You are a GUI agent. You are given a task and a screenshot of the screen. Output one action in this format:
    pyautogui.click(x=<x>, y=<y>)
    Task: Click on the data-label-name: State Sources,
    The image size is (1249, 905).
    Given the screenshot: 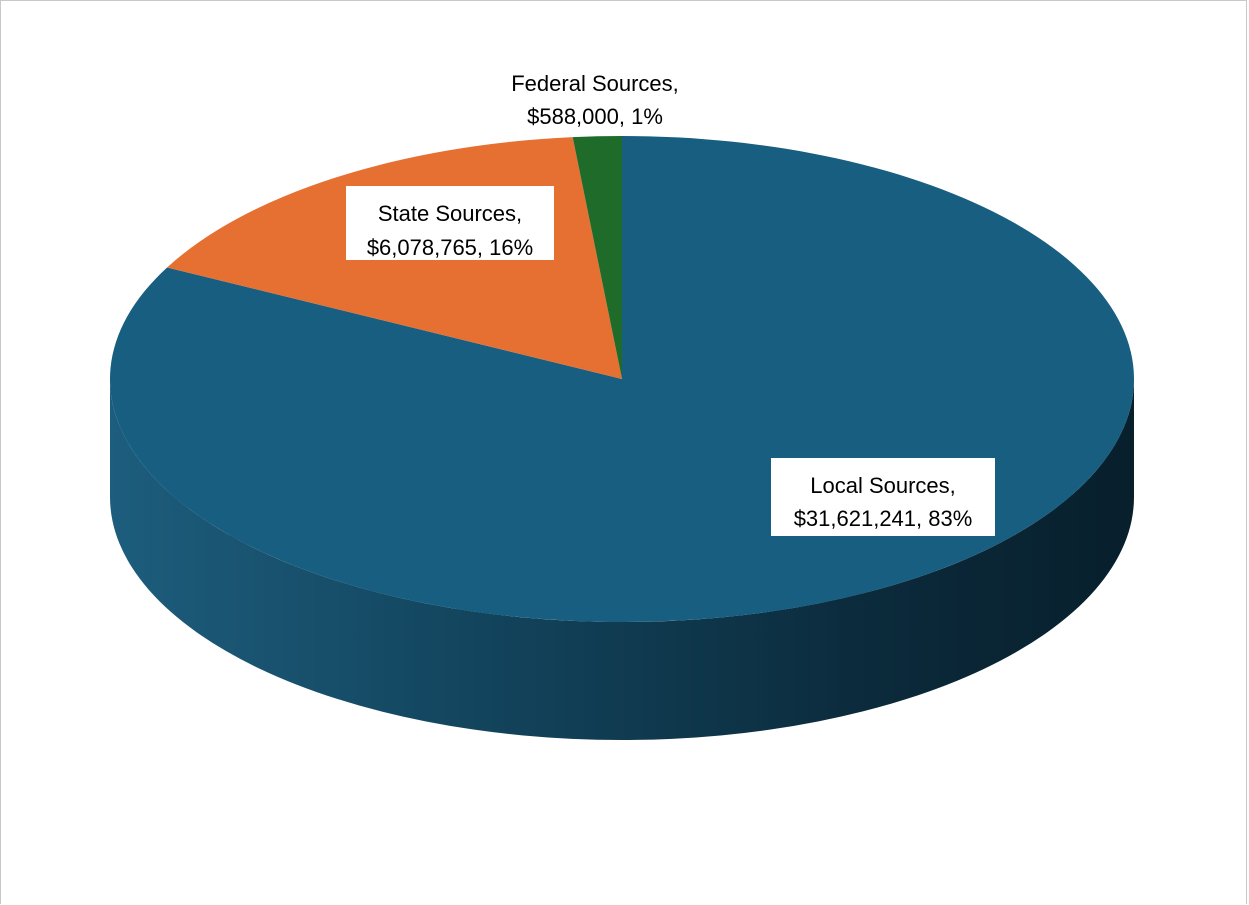 What is the action you would take?
    pyautogui.click(x=450, y=213)
    